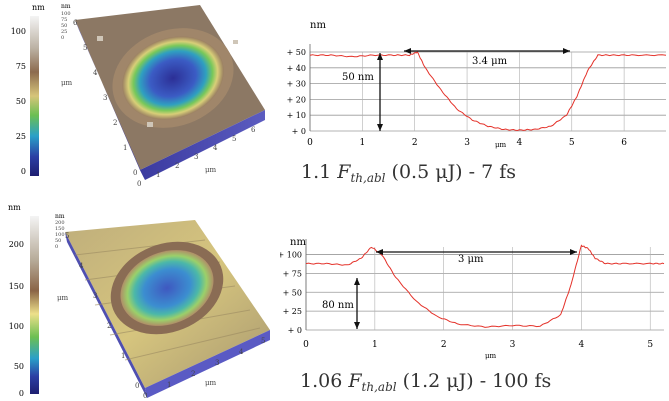 The image size is (669, 401). I want to click on colorbar-2: nm 200 150 100 50 0, so click(23, 300).